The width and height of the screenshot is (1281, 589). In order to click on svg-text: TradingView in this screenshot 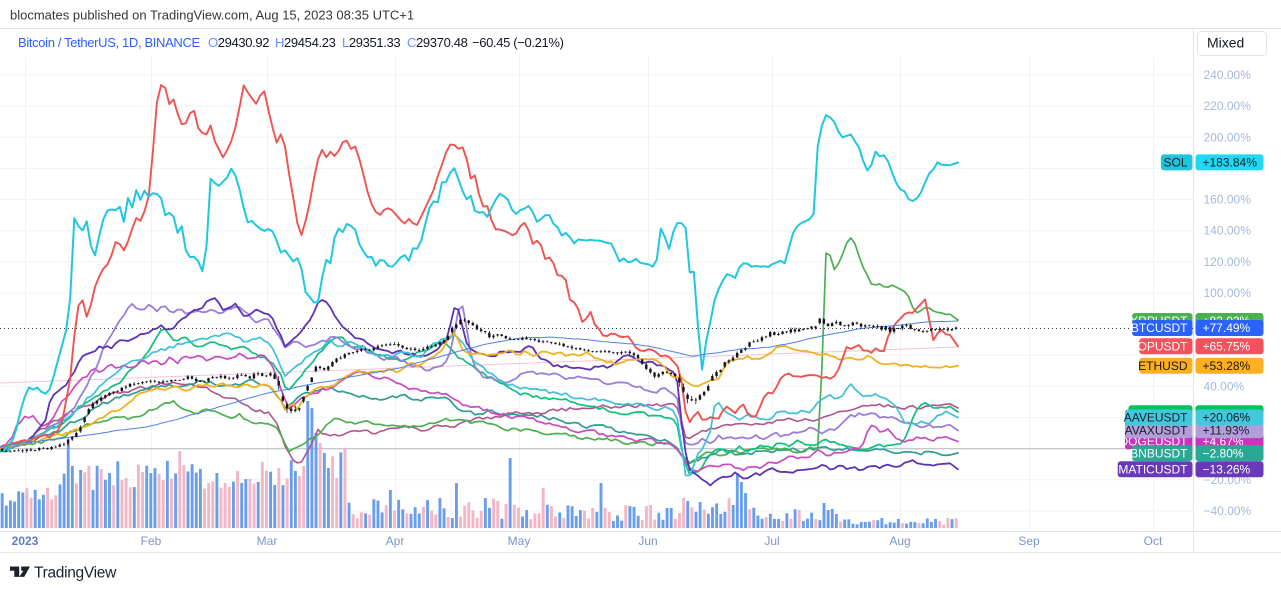, I will do `click(75, 573)`.